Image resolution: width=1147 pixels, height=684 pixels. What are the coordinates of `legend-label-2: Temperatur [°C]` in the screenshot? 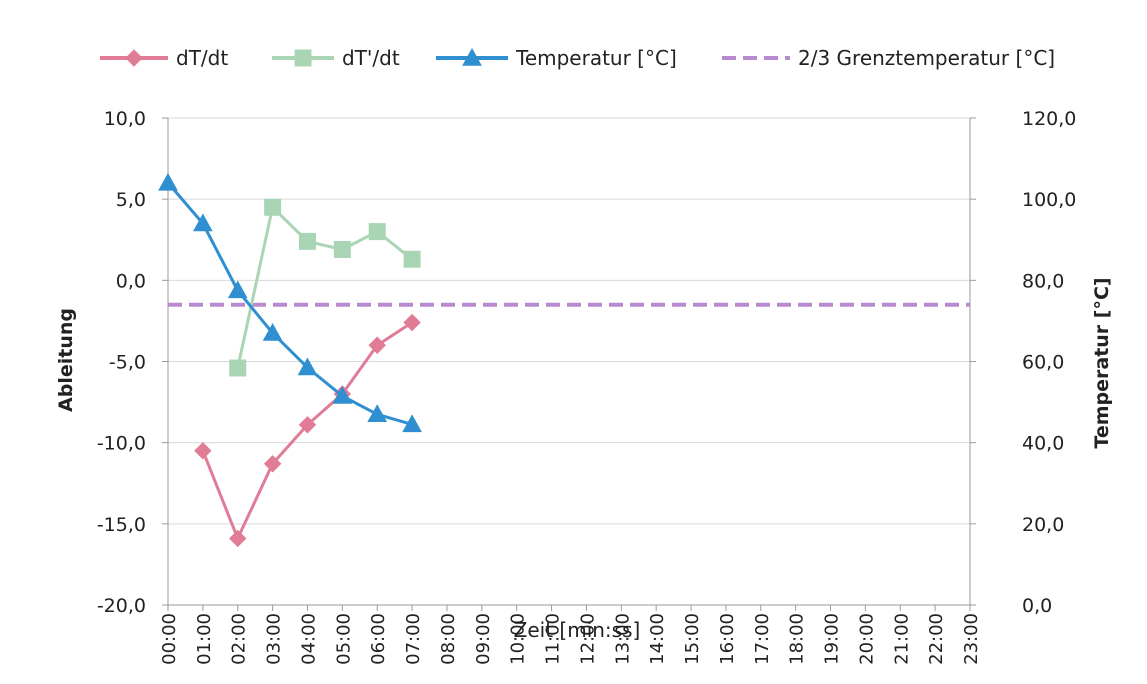 It's located at (596, 58).